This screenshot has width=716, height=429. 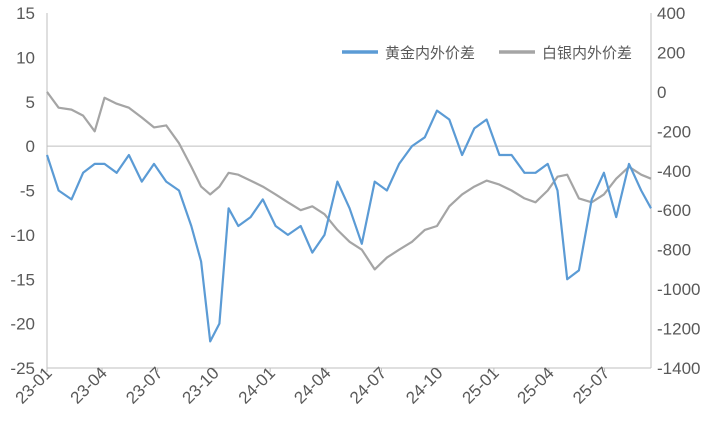 I want to click on left-axis-tick-label: -15, so click(x=22, y=279).